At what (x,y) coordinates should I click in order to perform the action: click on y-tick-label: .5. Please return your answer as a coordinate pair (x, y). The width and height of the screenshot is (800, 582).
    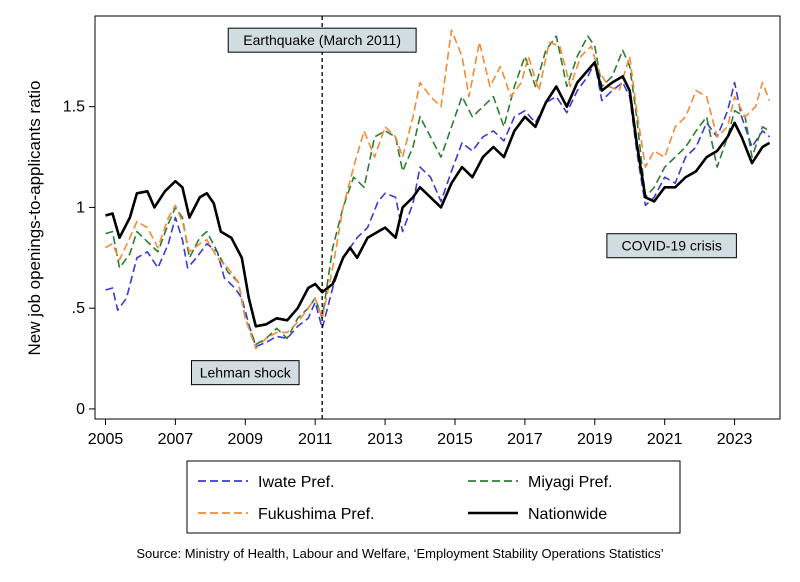
    Looking at the image, I should click on (78, 308).